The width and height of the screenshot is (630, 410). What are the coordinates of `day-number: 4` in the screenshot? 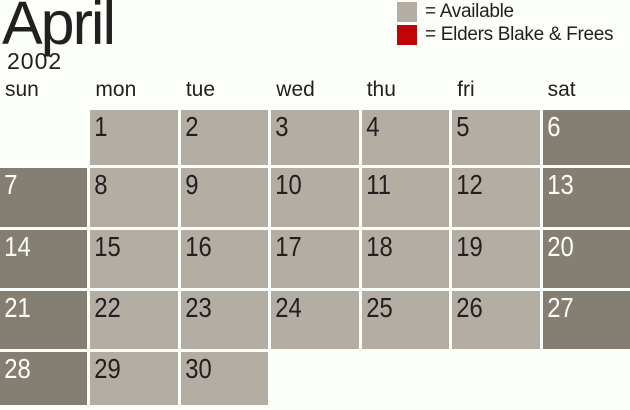 It's located at (372, 126).